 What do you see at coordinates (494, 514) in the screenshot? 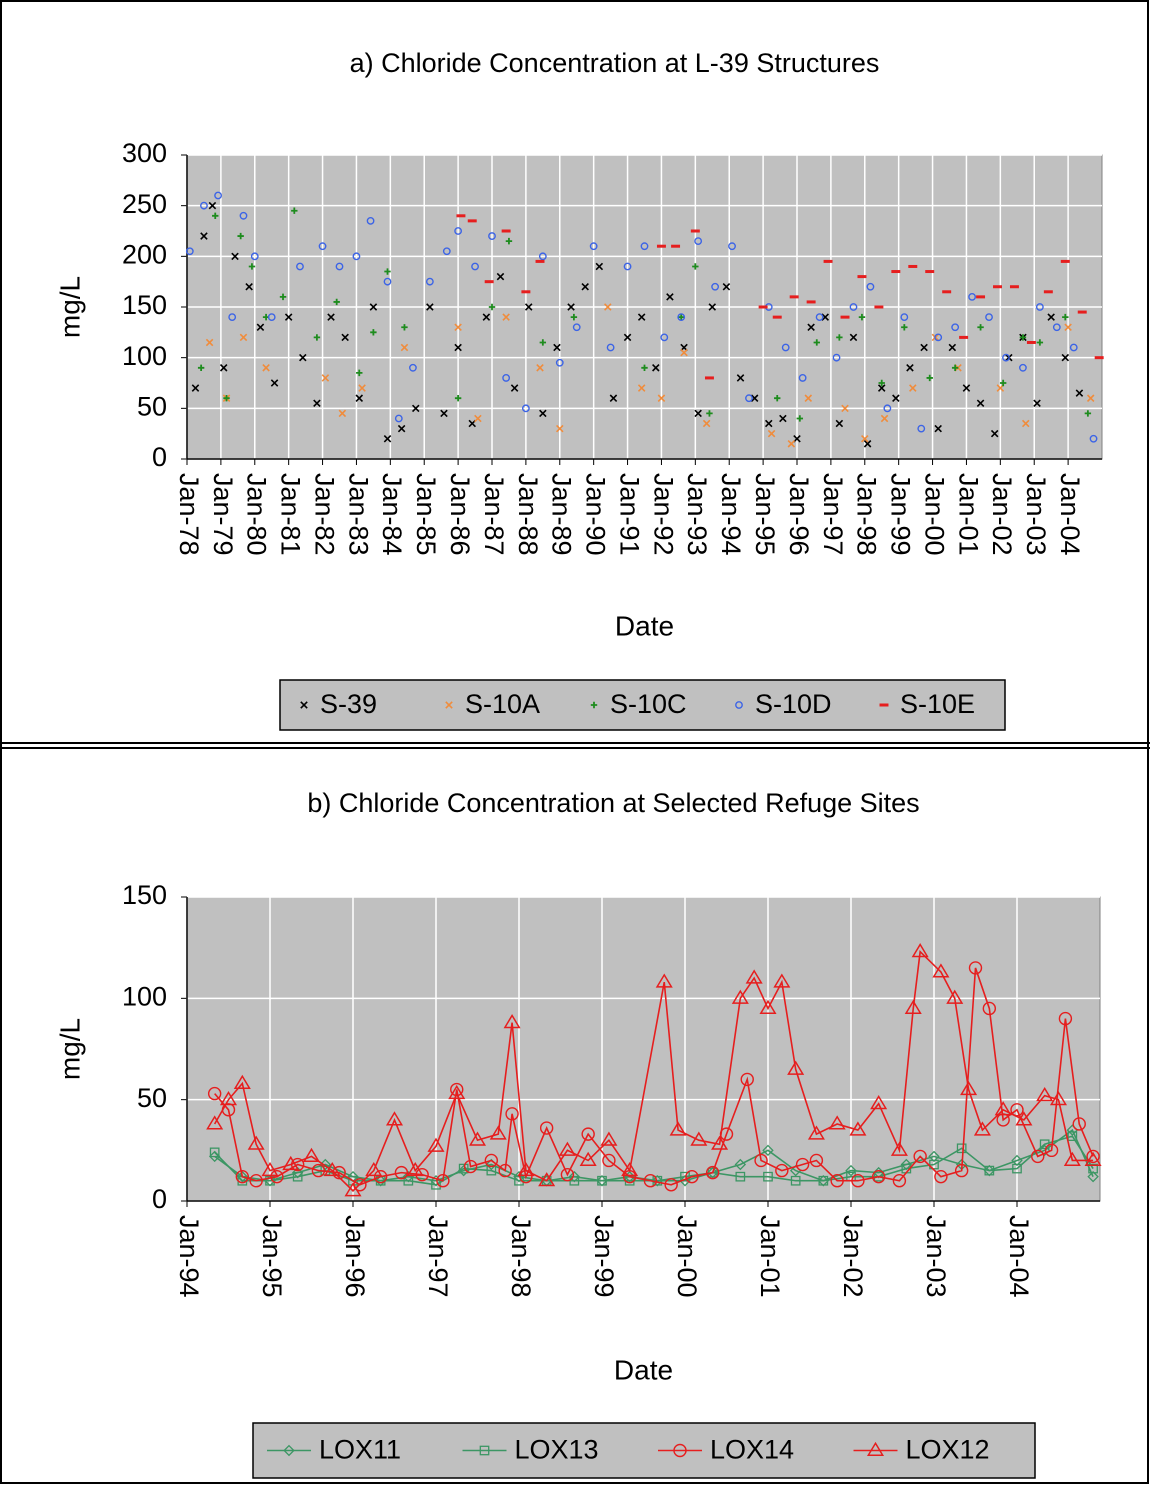
I see `x-tick-label: Jan-87` at bounding box center [494, 514].